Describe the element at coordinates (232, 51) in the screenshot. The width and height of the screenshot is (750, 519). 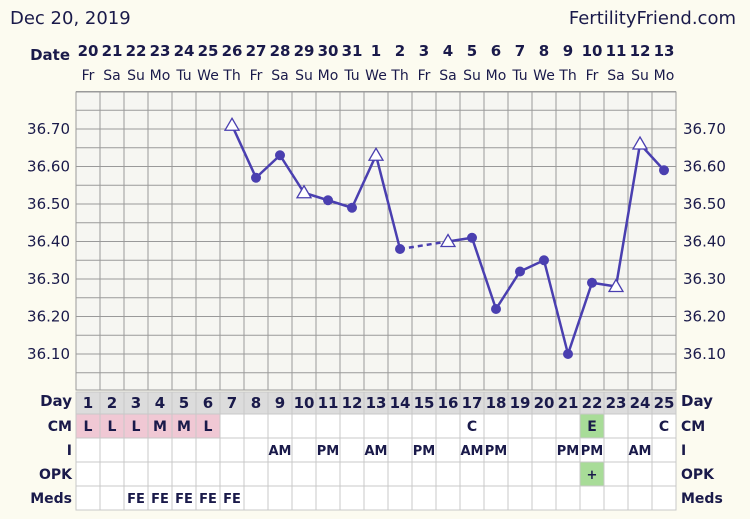
I see `date-tick-label: 26` at that location.